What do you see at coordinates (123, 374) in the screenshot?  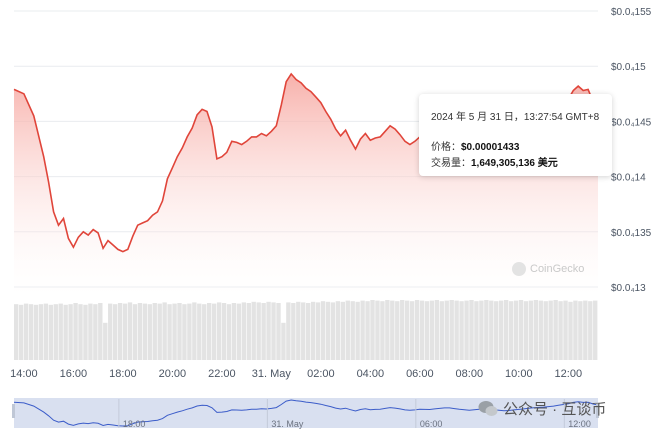 I see `x-tick-label: 18:00` at bounding box center [123, 374].